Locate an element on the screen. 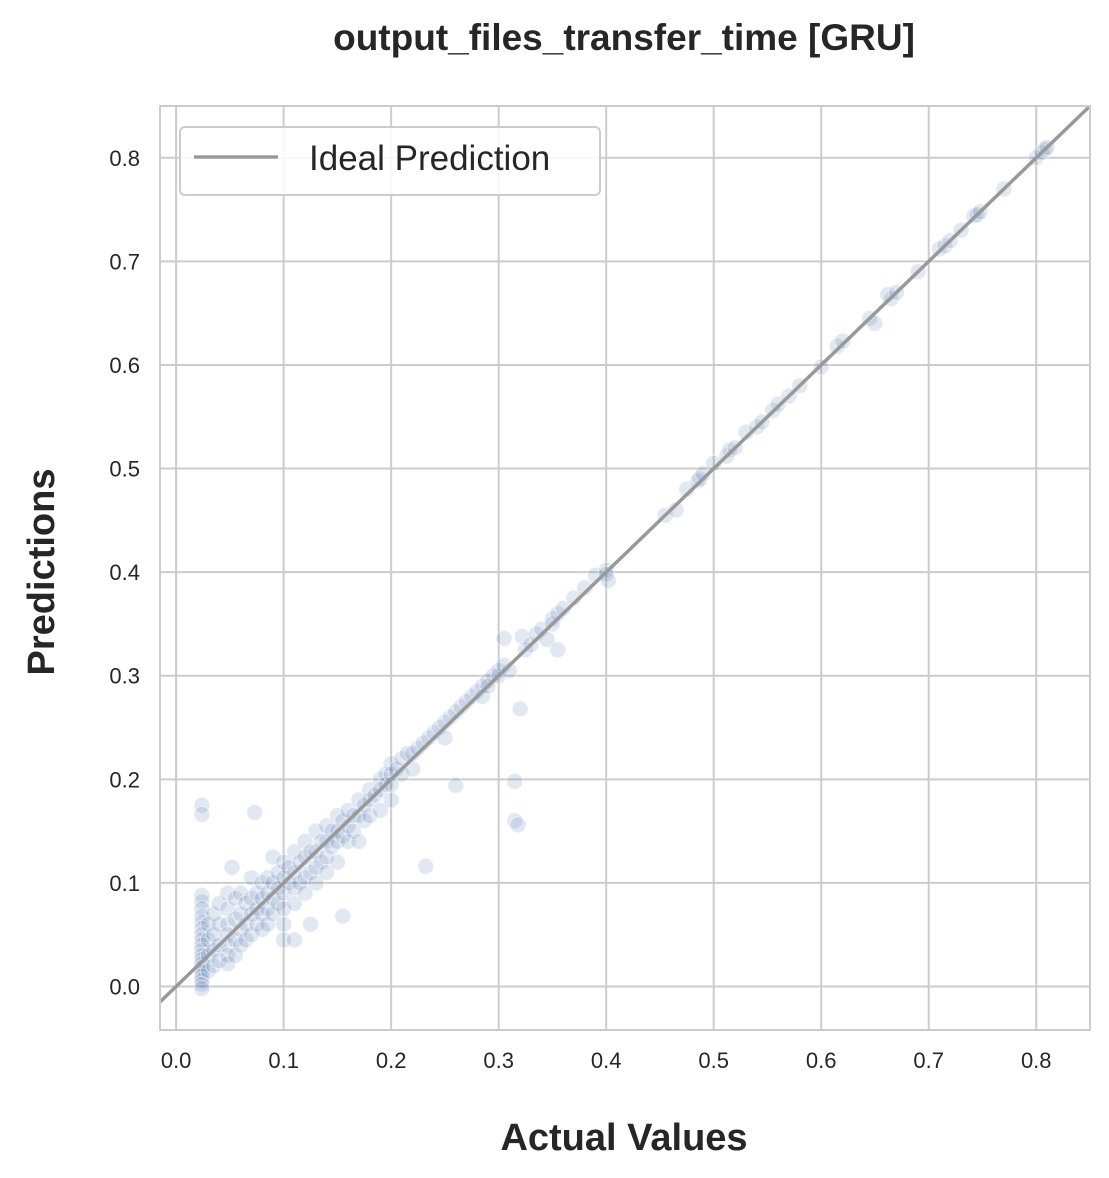  x-tick-label: 0.8 is located at coordinates (1036, 1060).